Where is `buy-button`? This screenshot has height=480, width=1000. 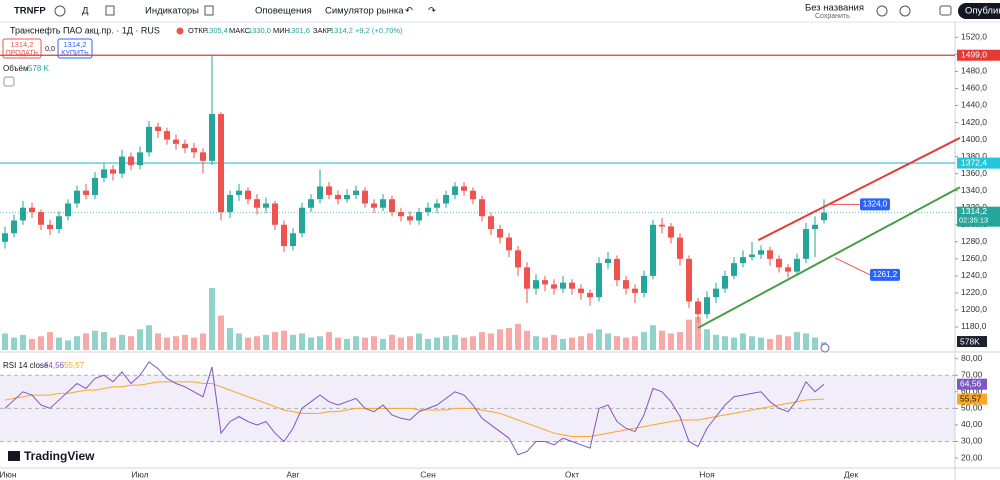
buy-button is located at coordinates (75, 48).